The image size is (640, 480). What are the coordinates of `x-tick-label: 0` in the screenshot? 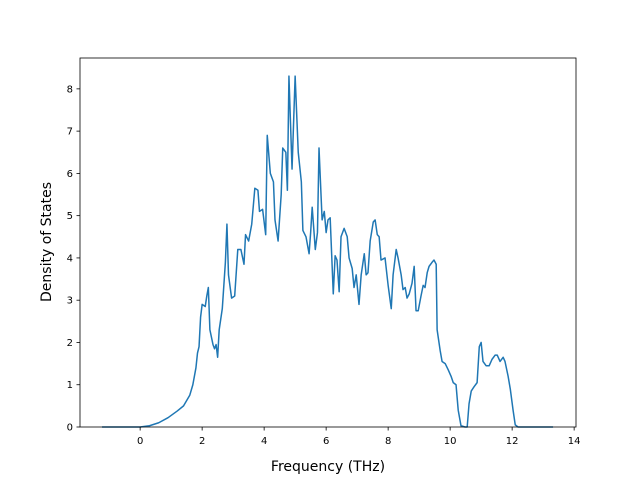 It's located at (140, 441).